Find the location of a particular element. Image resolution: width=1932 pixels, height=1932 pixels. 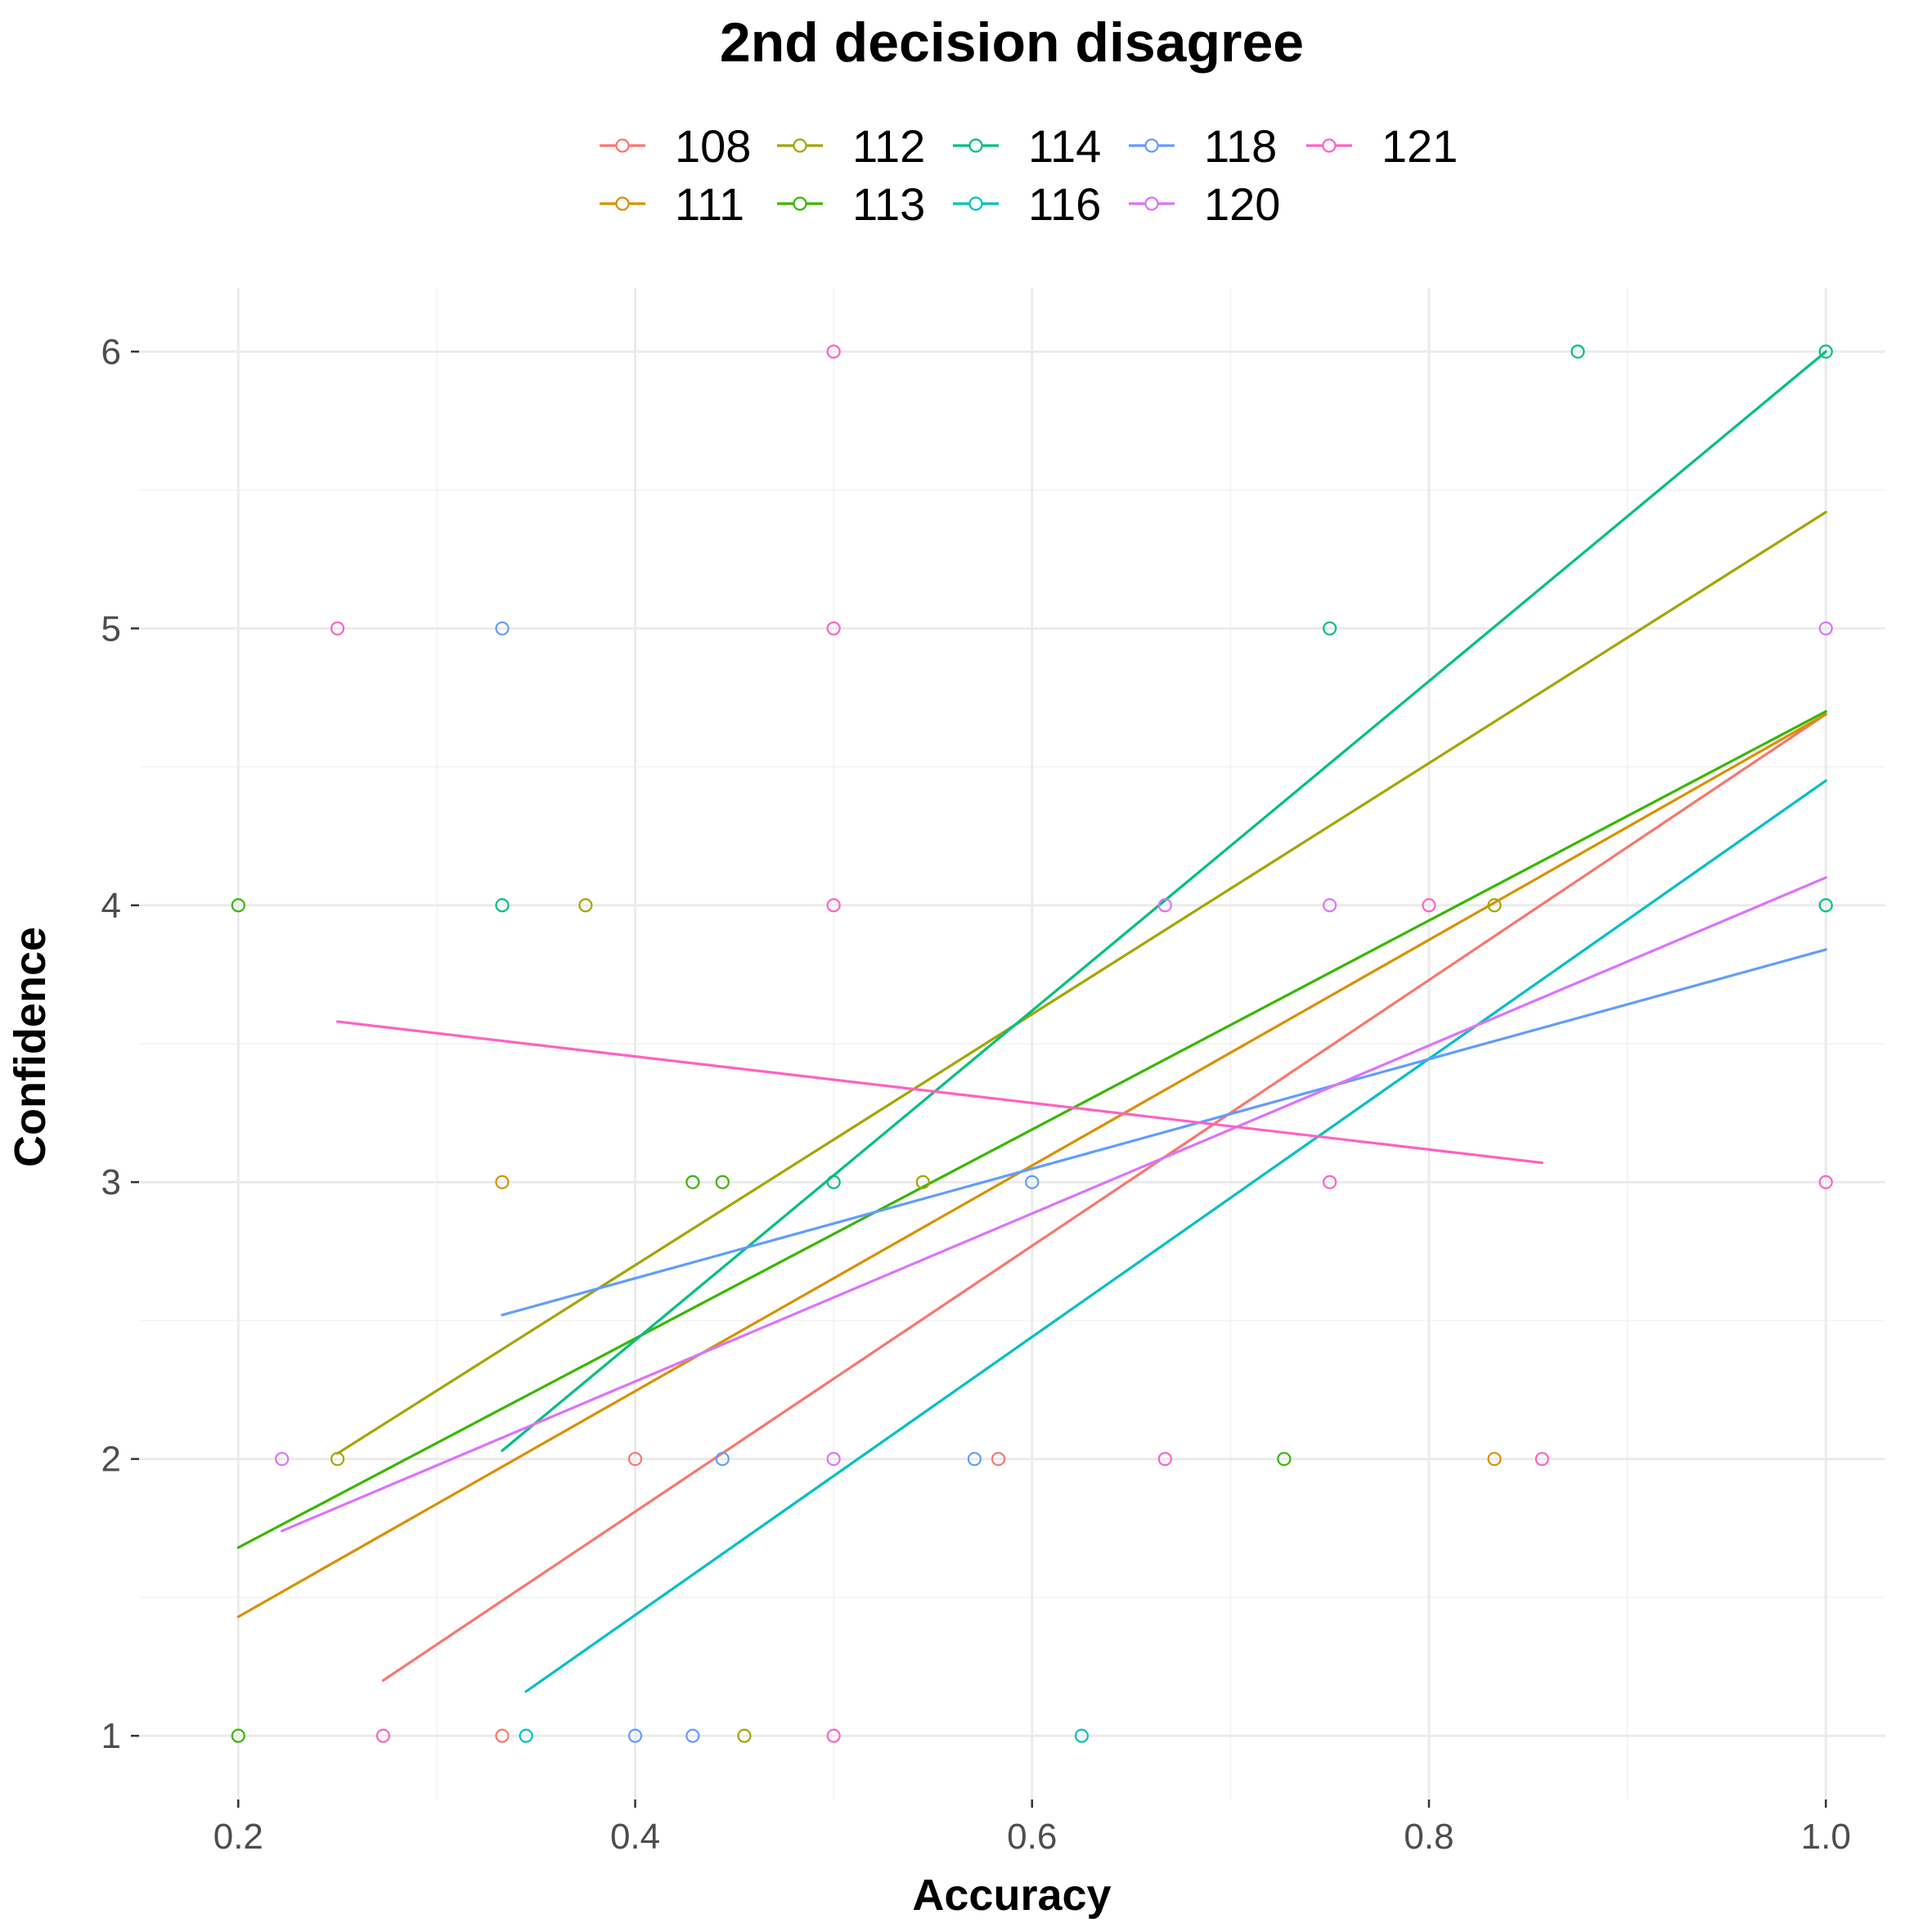

y-tick-label: 3 is located at coordinates (111, 1182).